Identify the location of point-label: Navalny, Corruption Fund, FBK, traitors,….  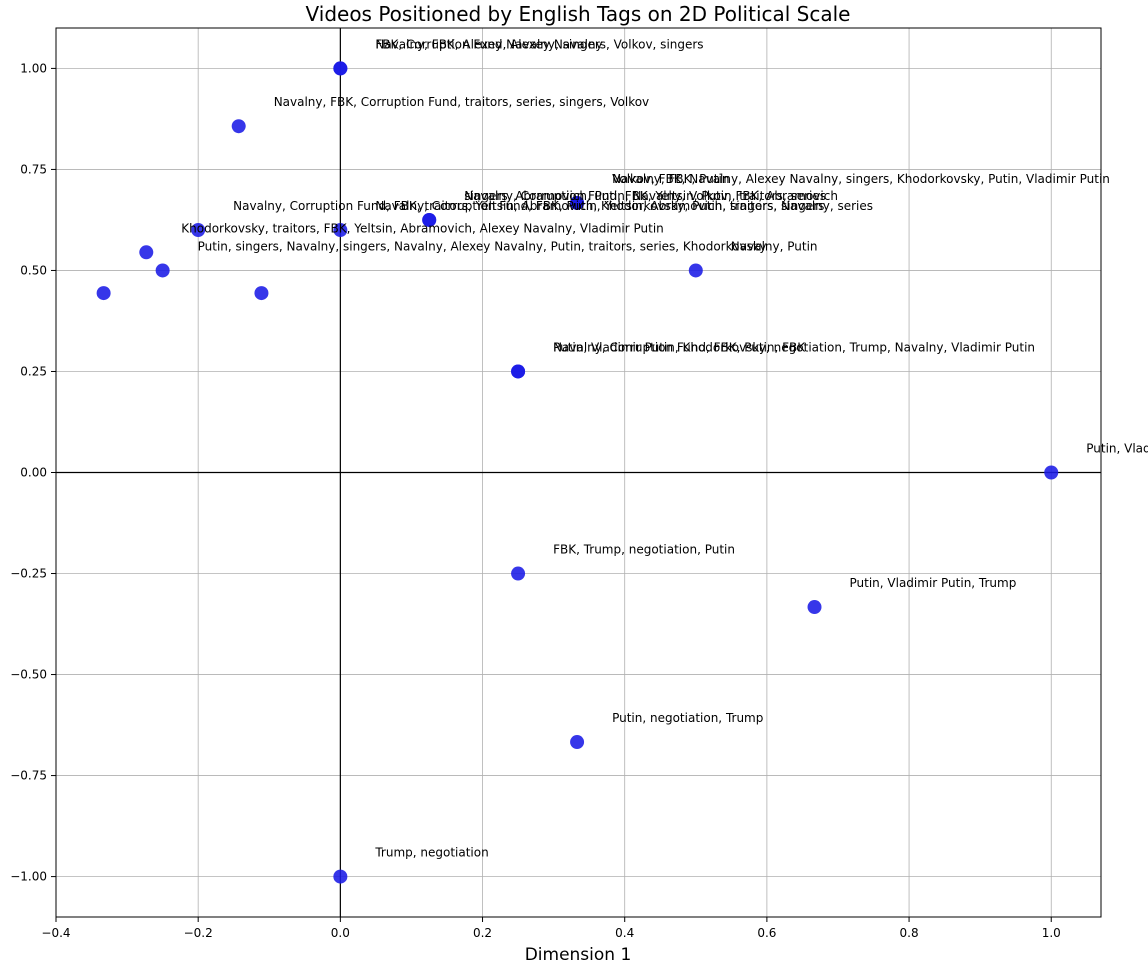
(553, 206).